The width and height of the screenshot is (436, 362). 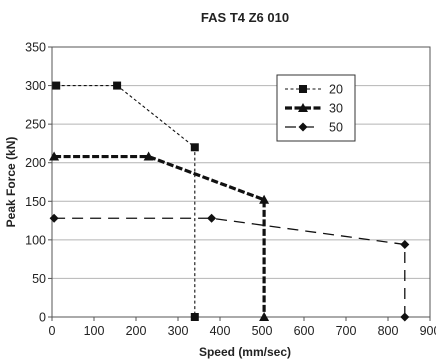 I want to click on x-tick-label: 300, so click(x=178, y=331).